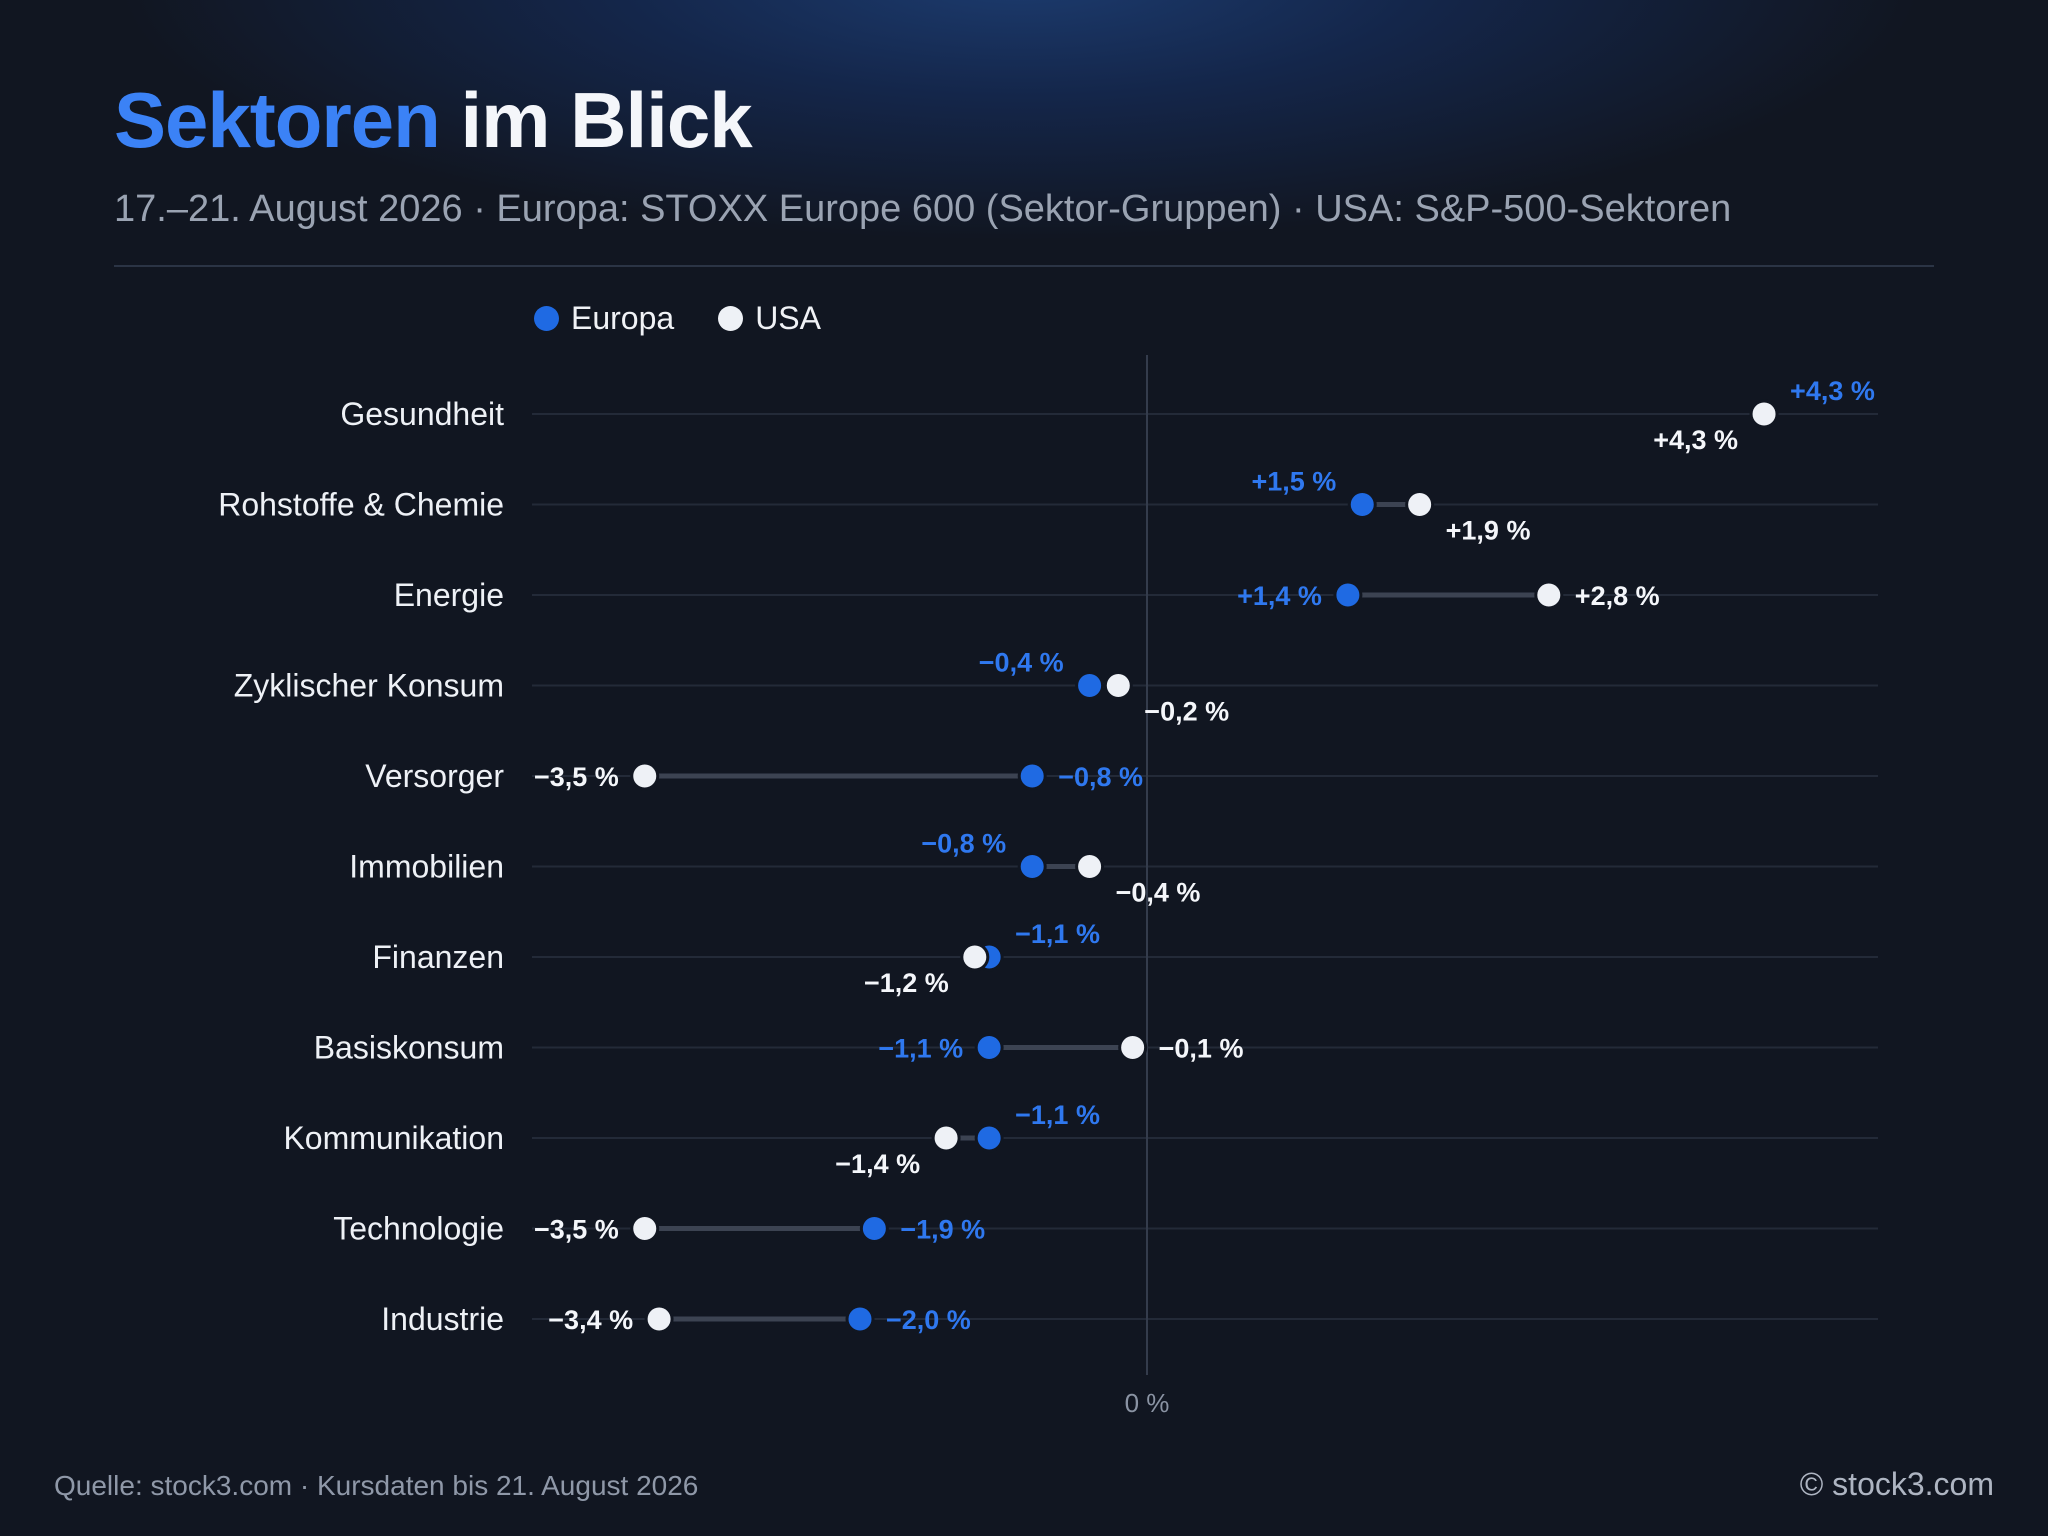 This screenshot has height=1536, width=2048. I want to click on legend-dot-europe, so click(546, 318).